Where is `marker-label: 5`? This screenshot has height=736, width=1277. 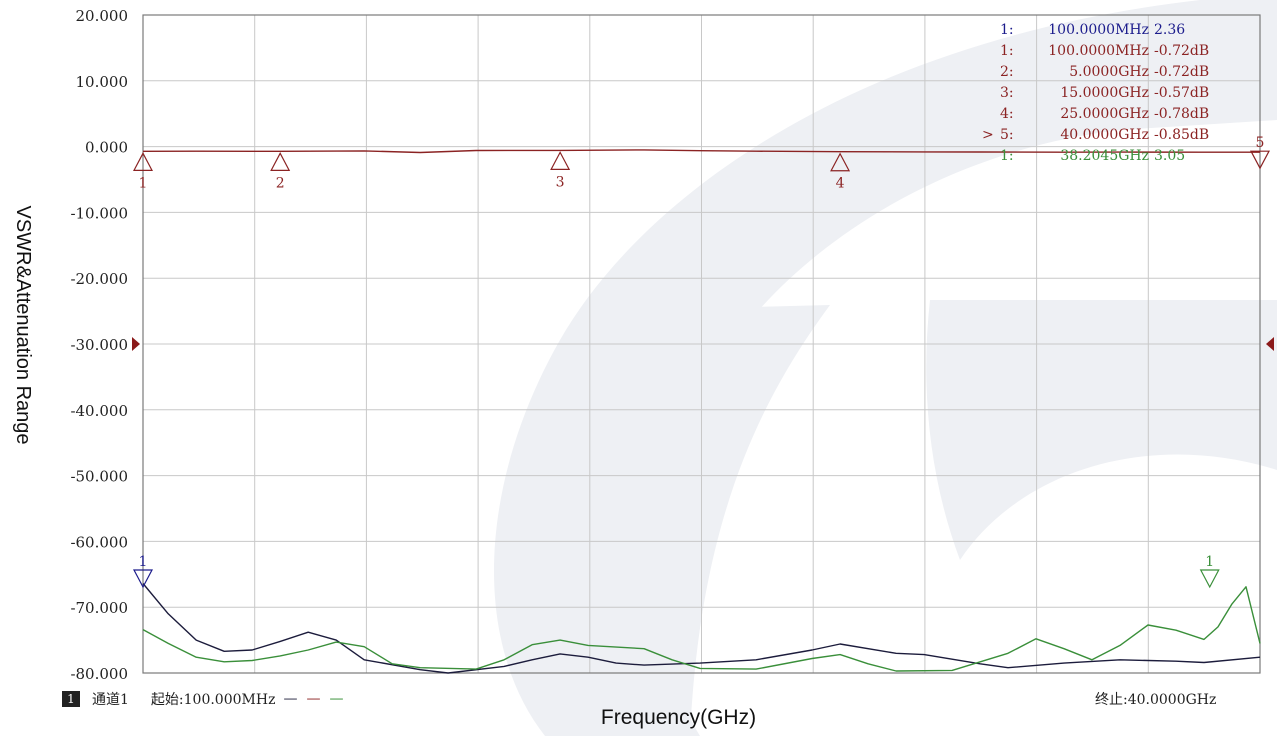 marker-label: 5 is located at coordinates (1260, 143).